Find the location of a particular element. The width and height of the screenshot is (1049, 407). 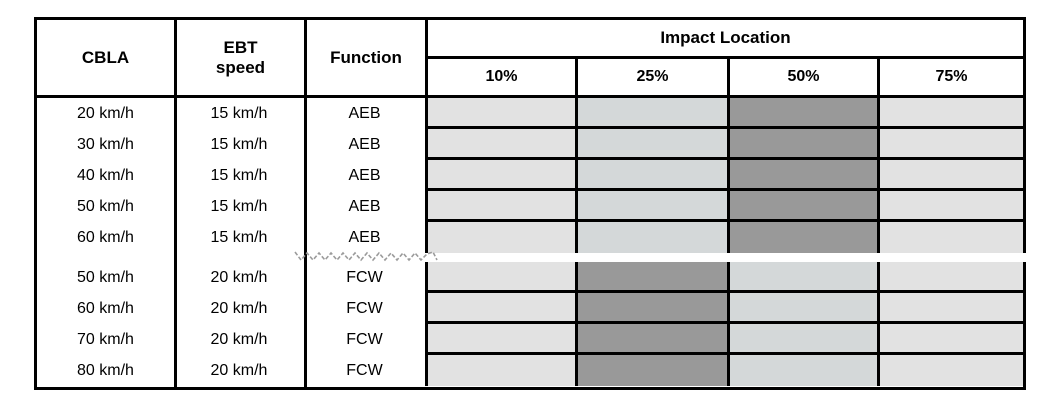

table-row: 60 km/h 20 km/h FCW is located at coordinates (231, 308).